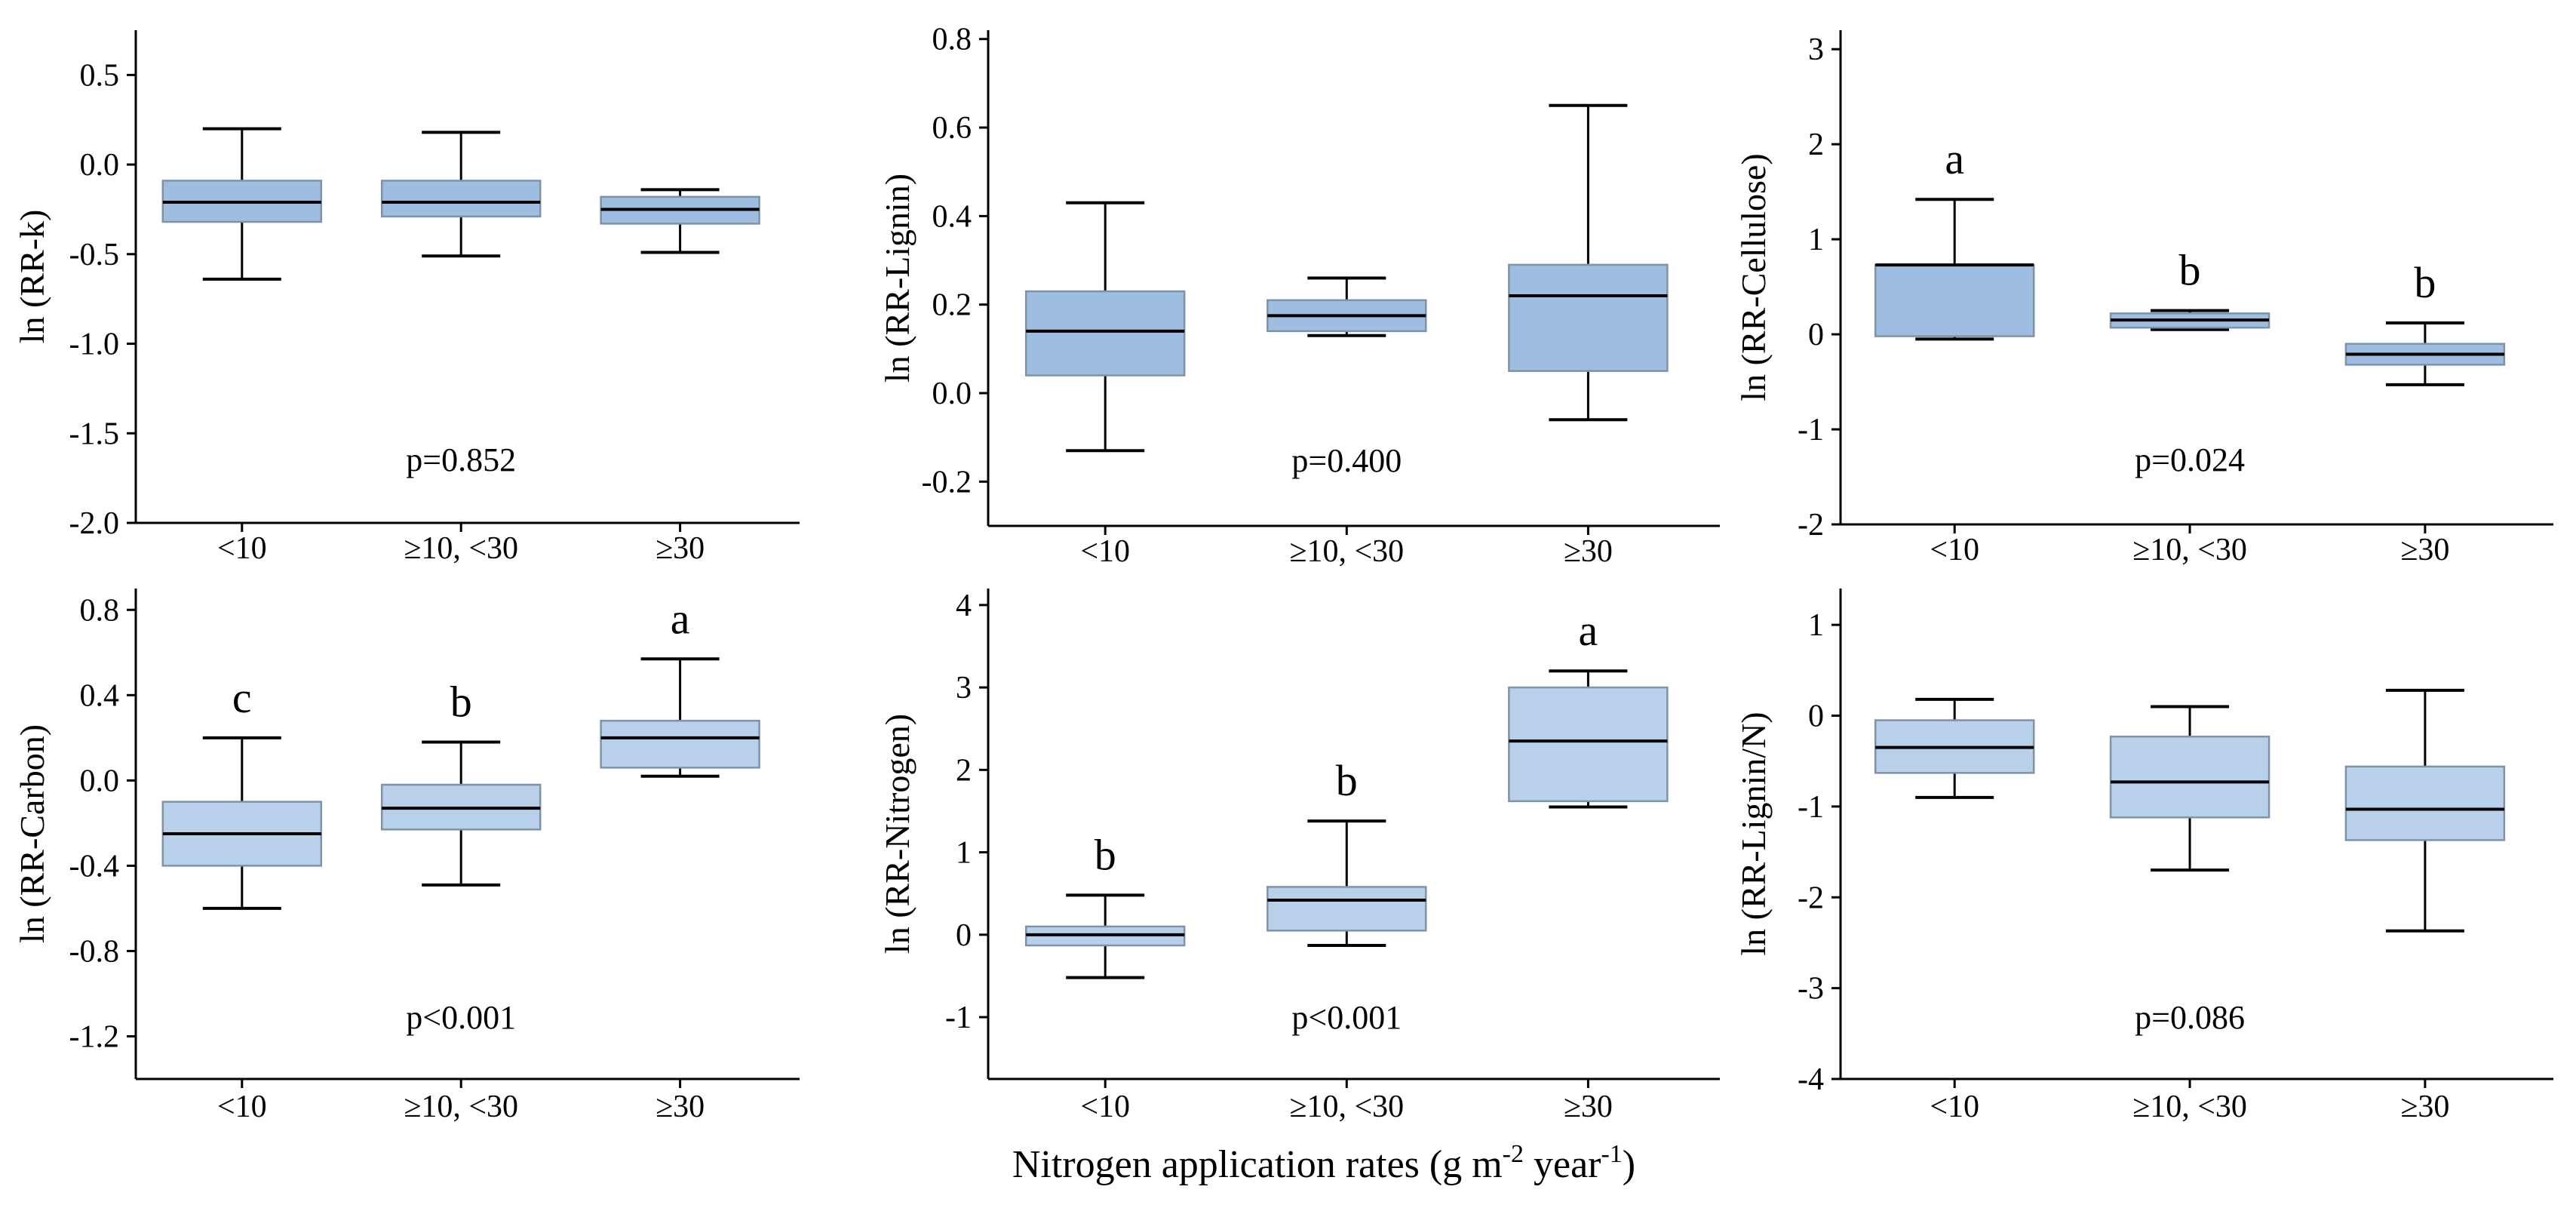  Describe the element at coordinates (32, 277) in the screenshot. I see `y-axis-label: ln (RR-k)` at that location.